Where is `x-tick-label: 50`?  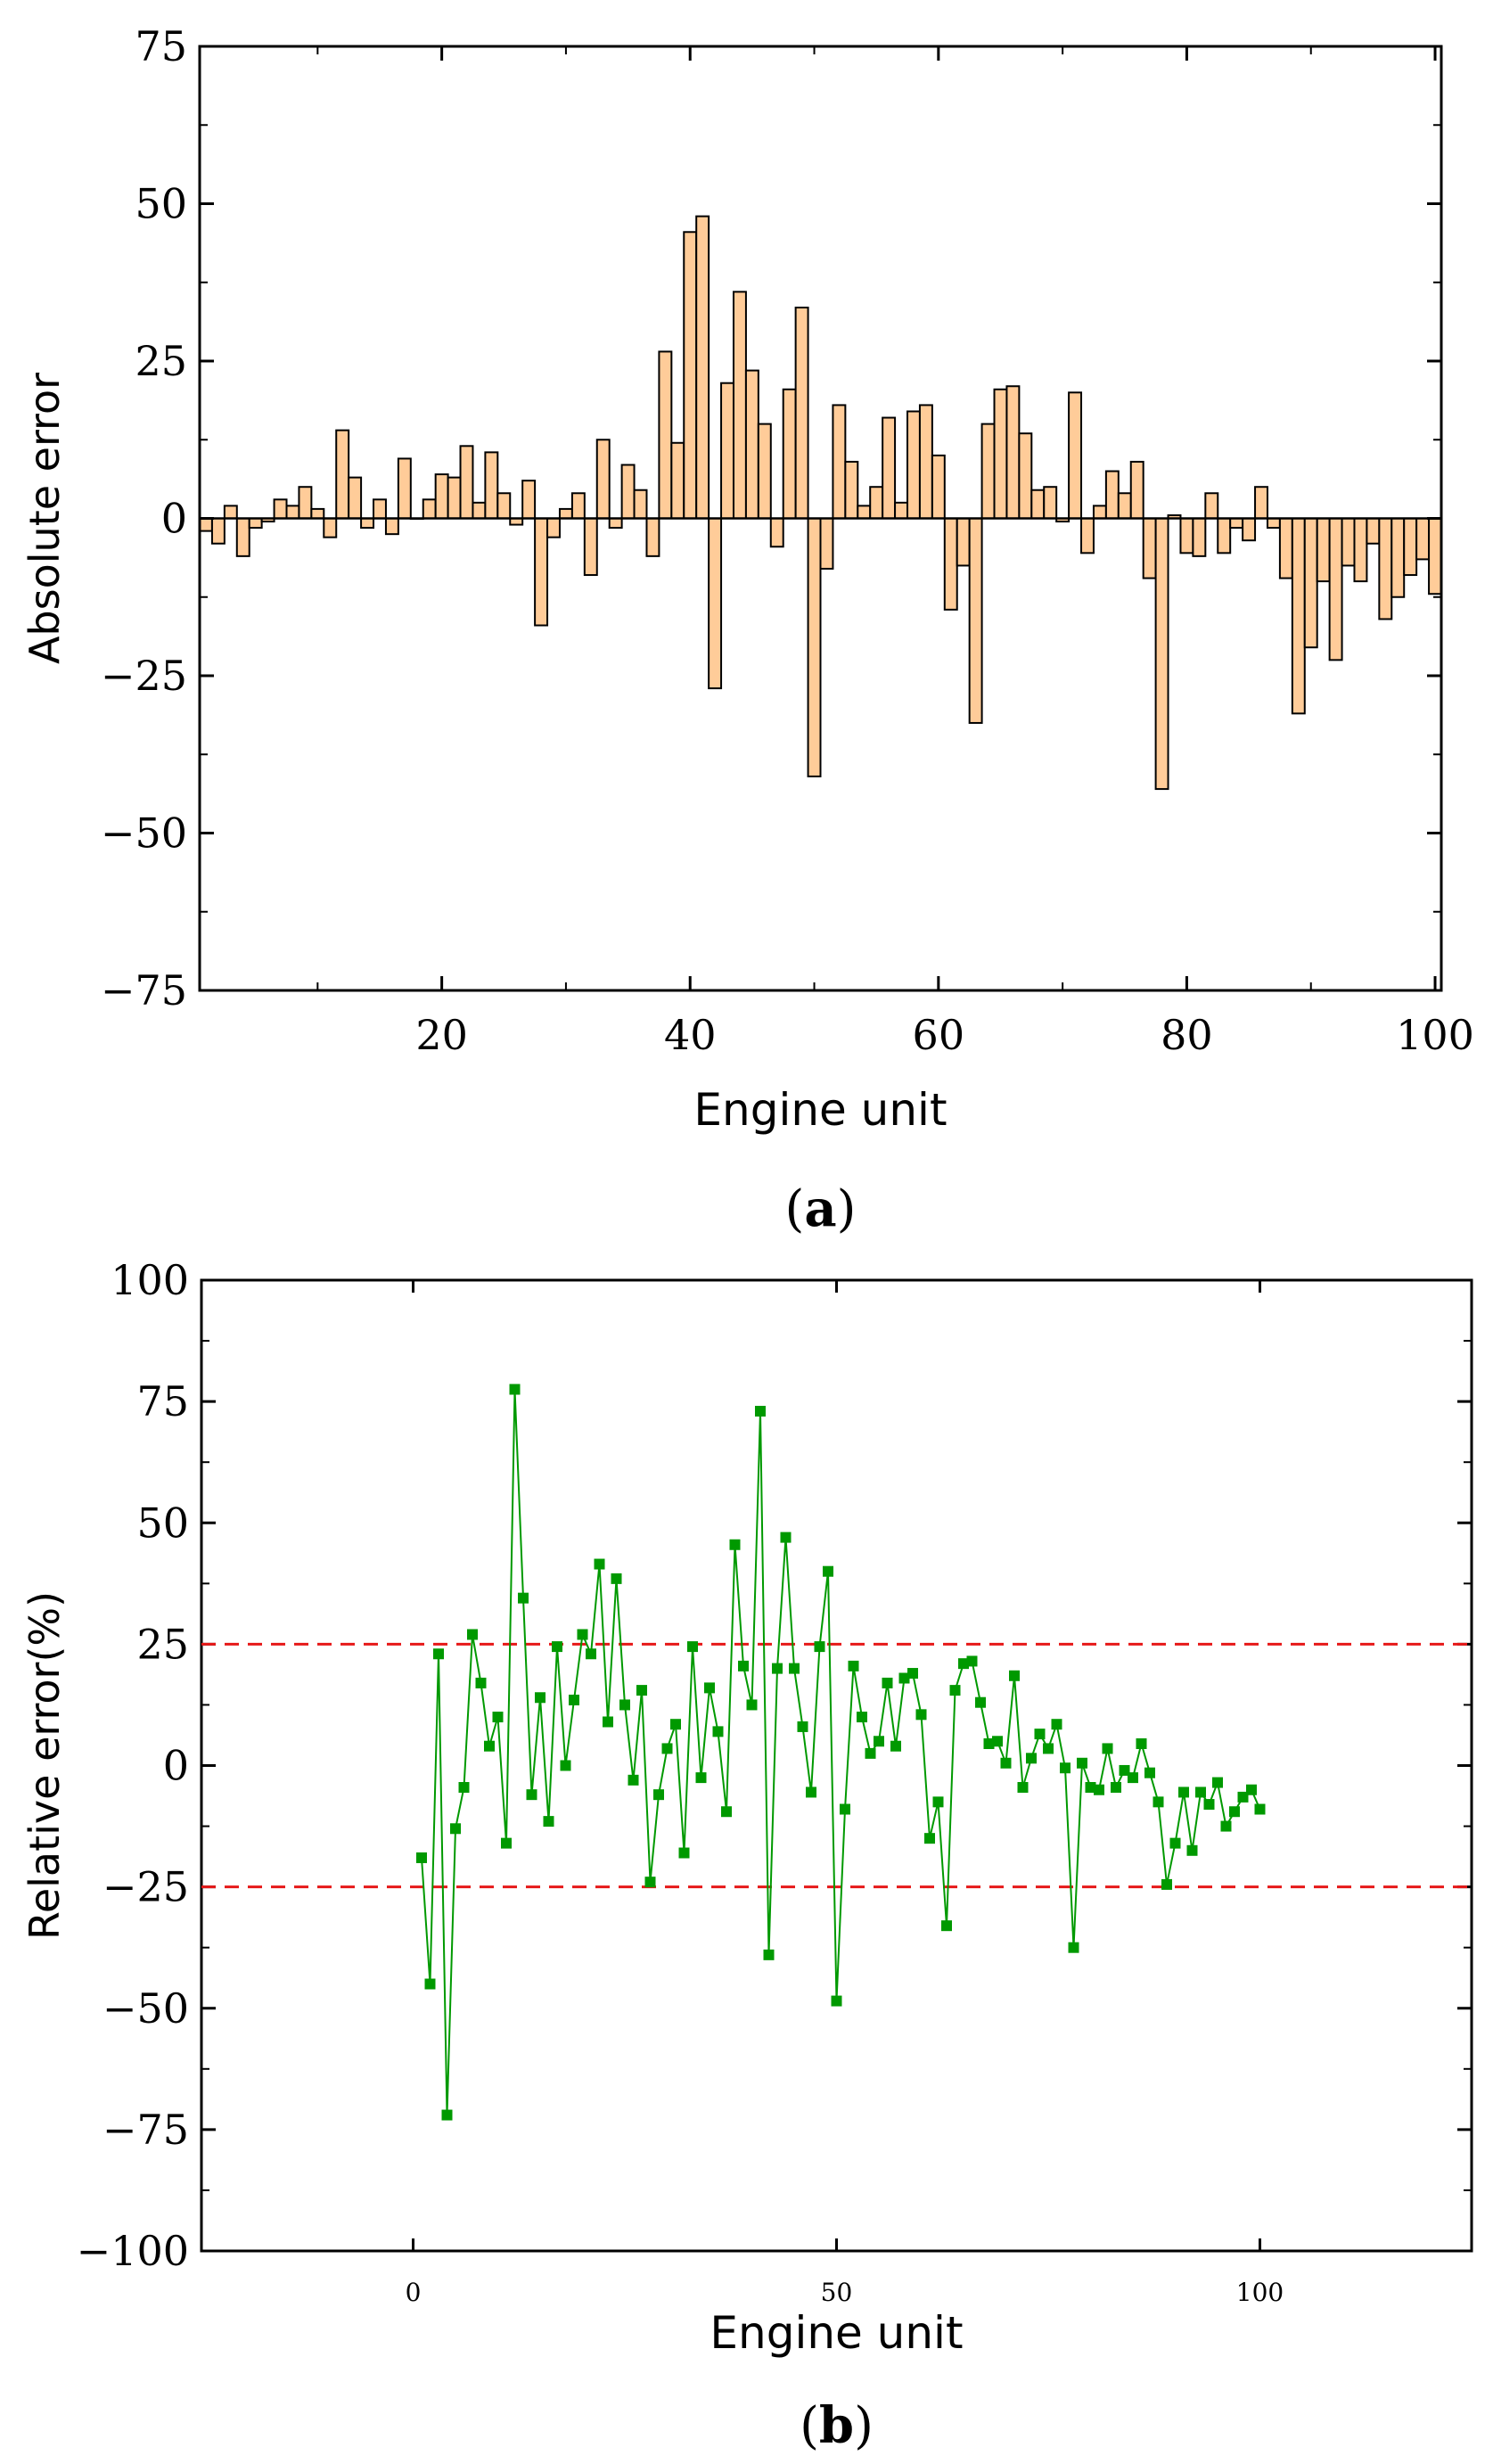
x-tick-label: 50 is located at coordinates (837, 2292).